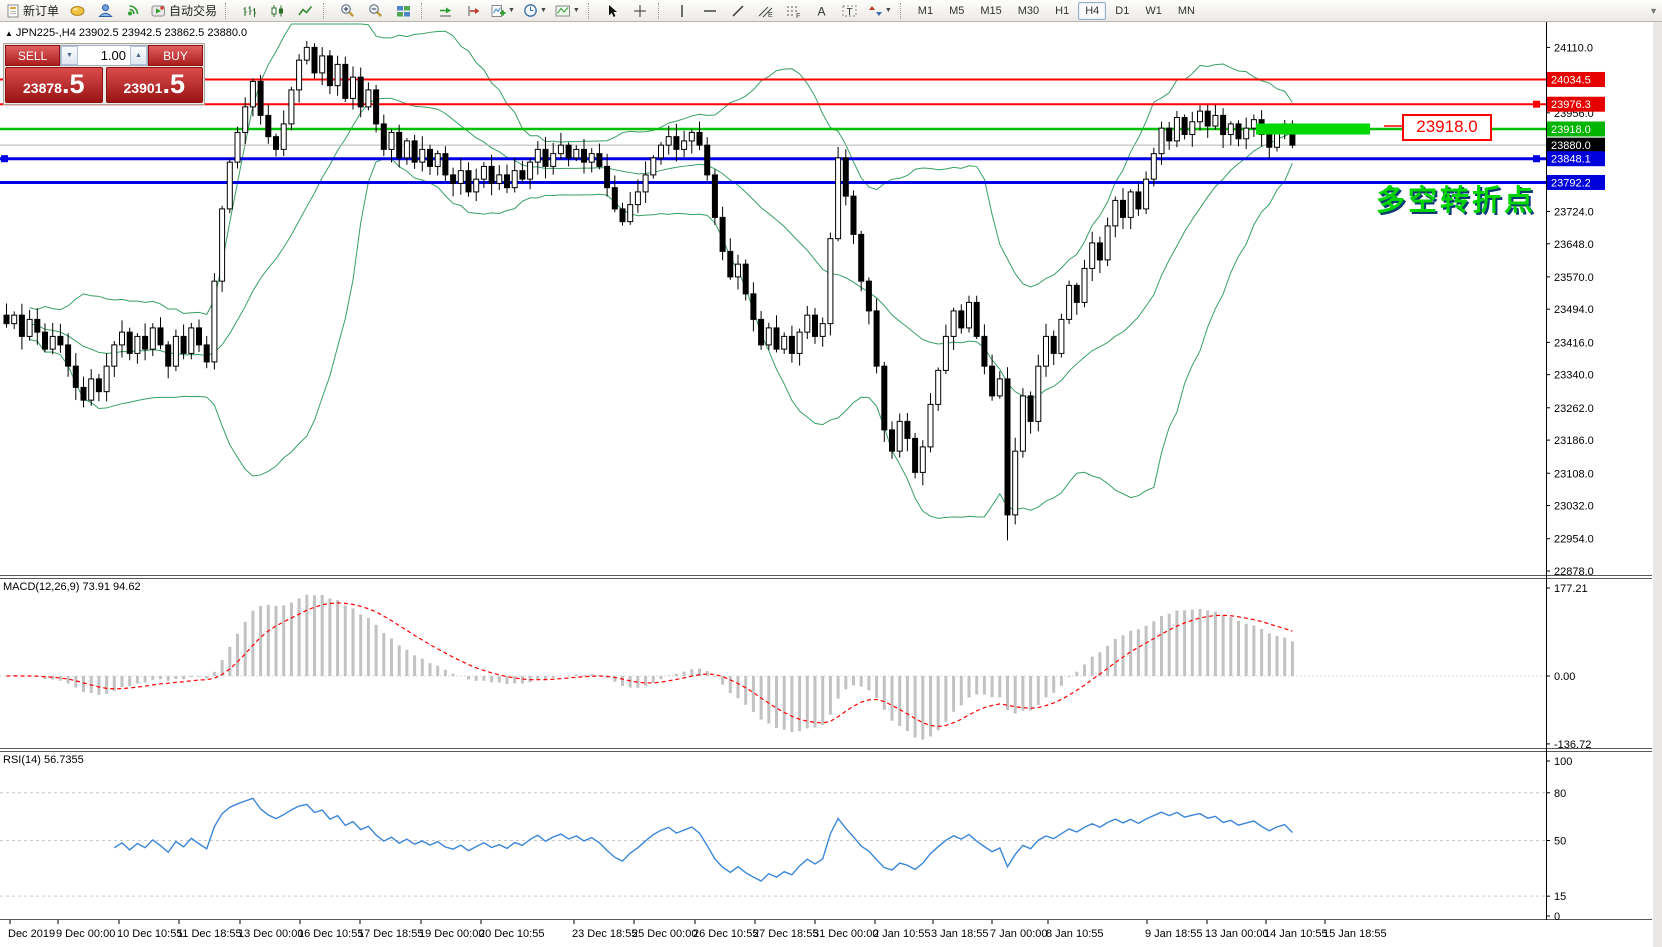 This screenshot has width=1662, height=947. Describe the element at coordinates (1186, 10) in the screenshot. I see `timeframe-mn: MN` at that location.